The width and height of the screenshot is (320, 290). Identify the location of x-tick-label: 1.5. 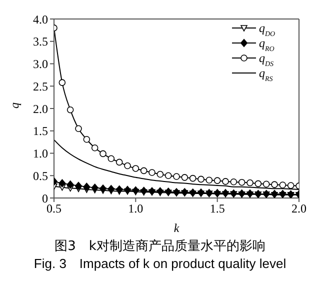
(217, 209).